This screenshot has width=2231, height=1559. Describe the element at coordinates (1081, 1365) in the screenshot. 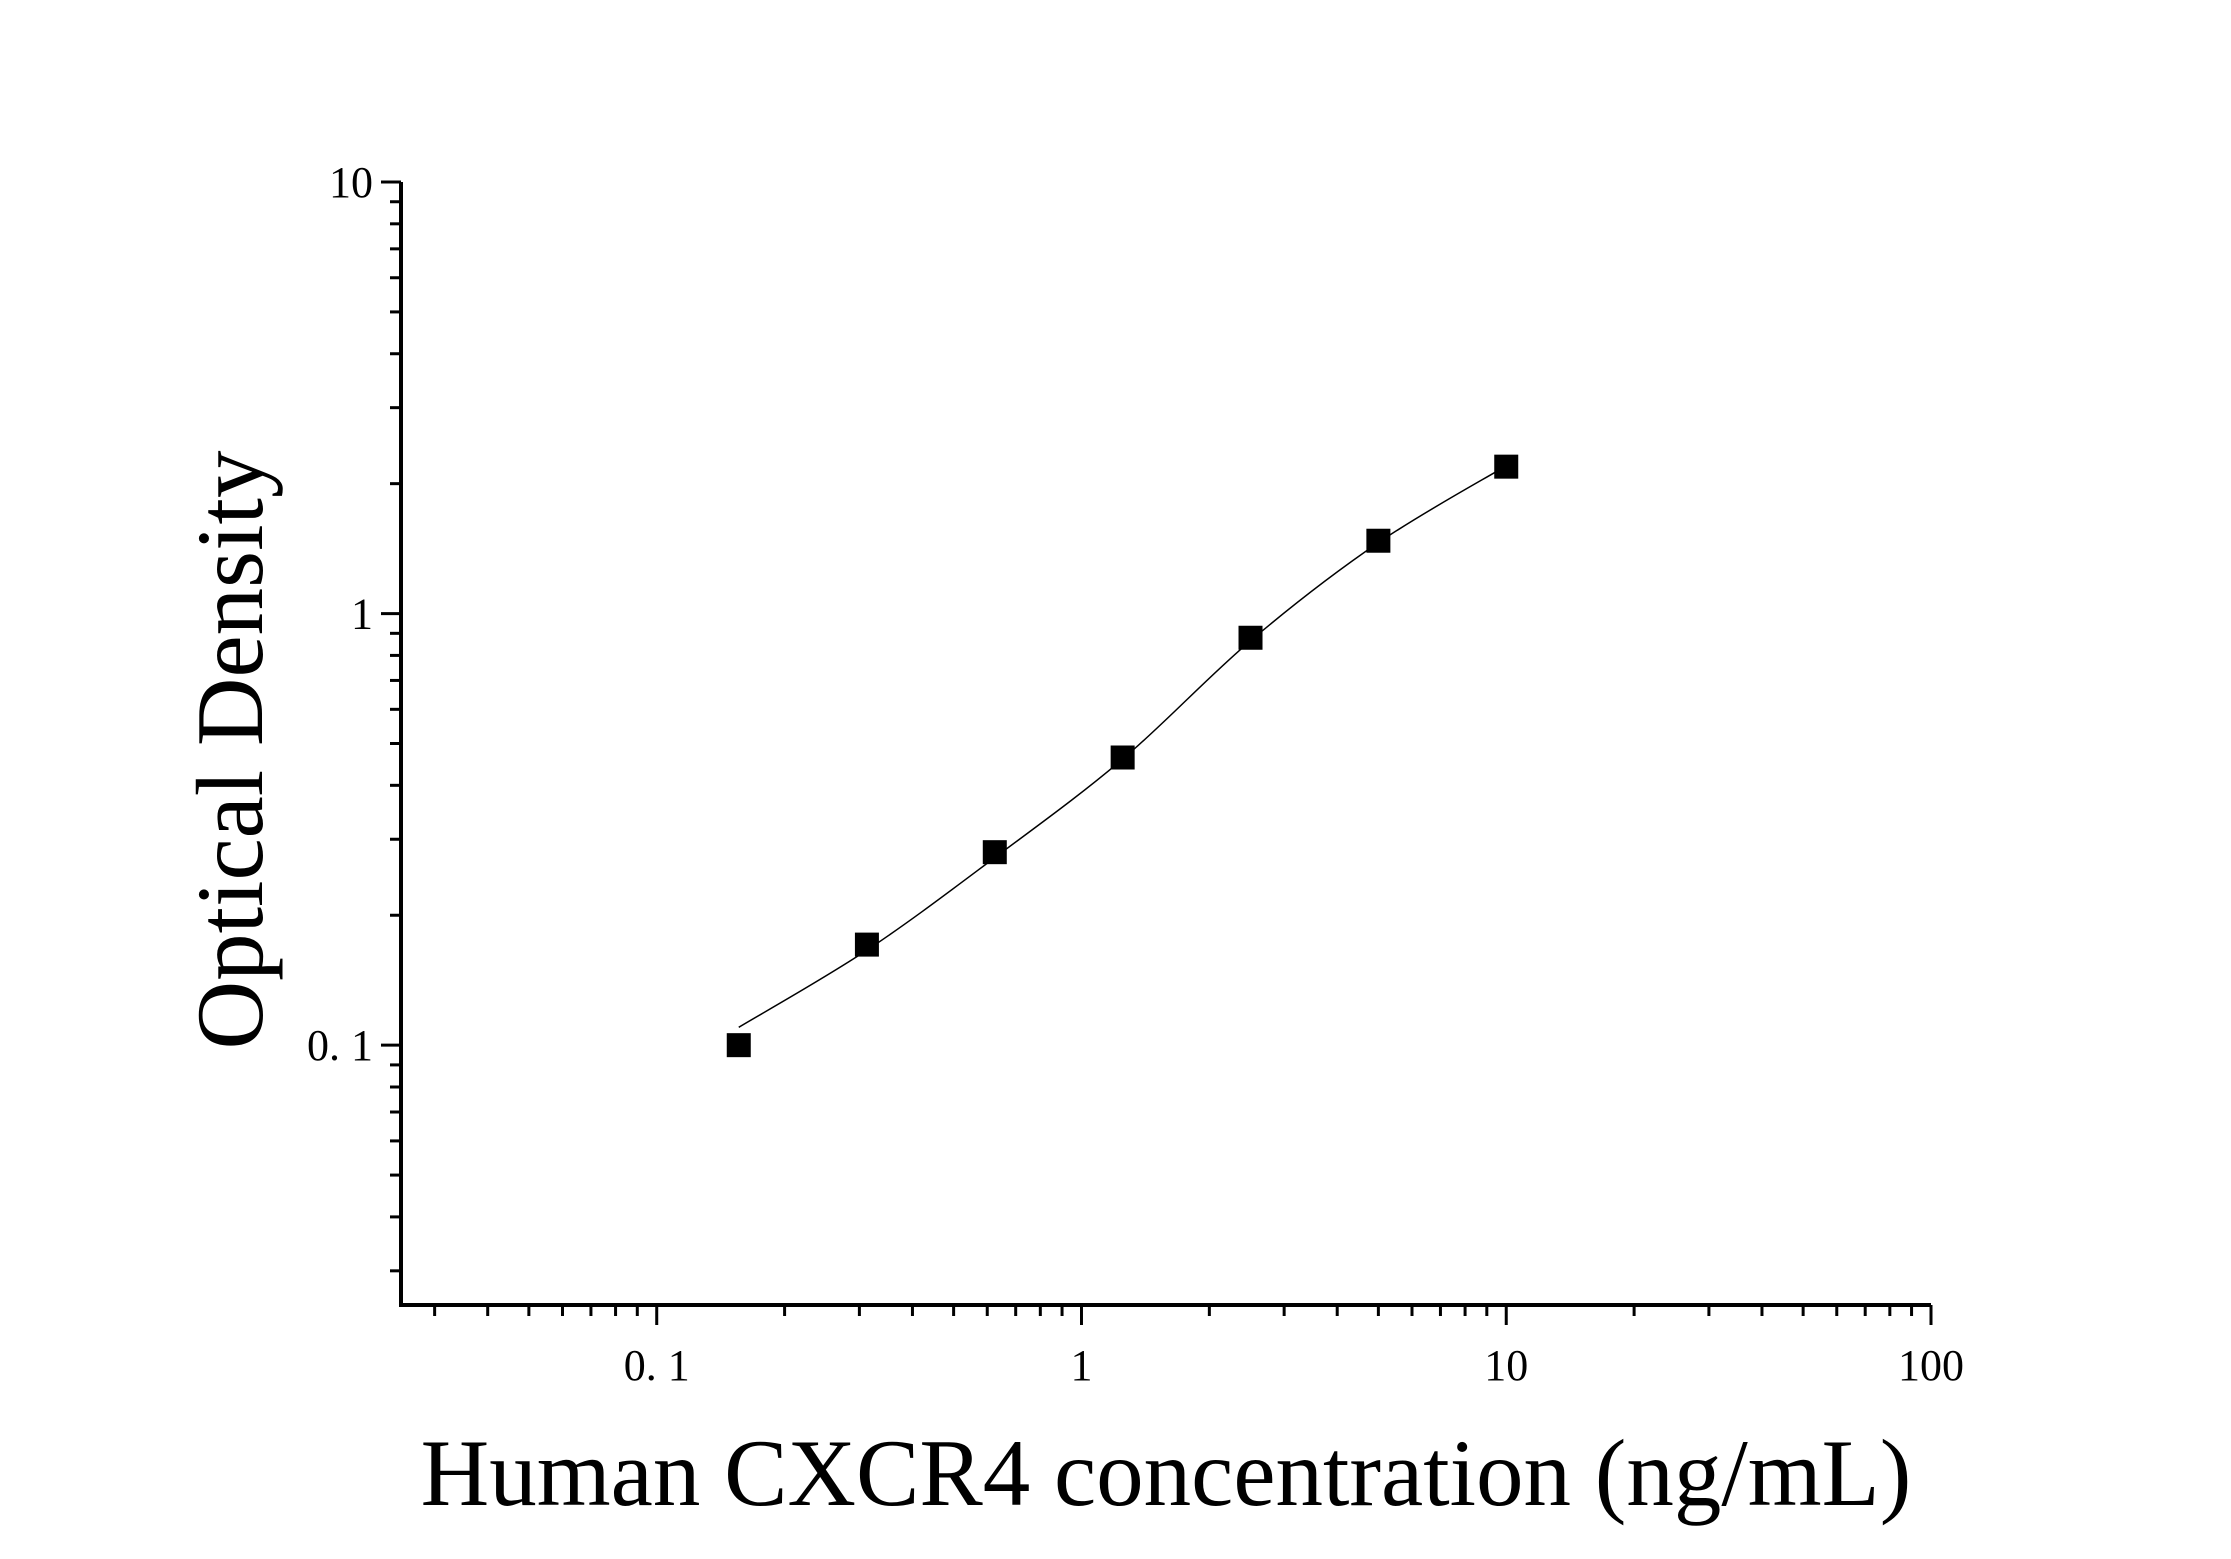

I see `x-tick-label: 1` at that location.